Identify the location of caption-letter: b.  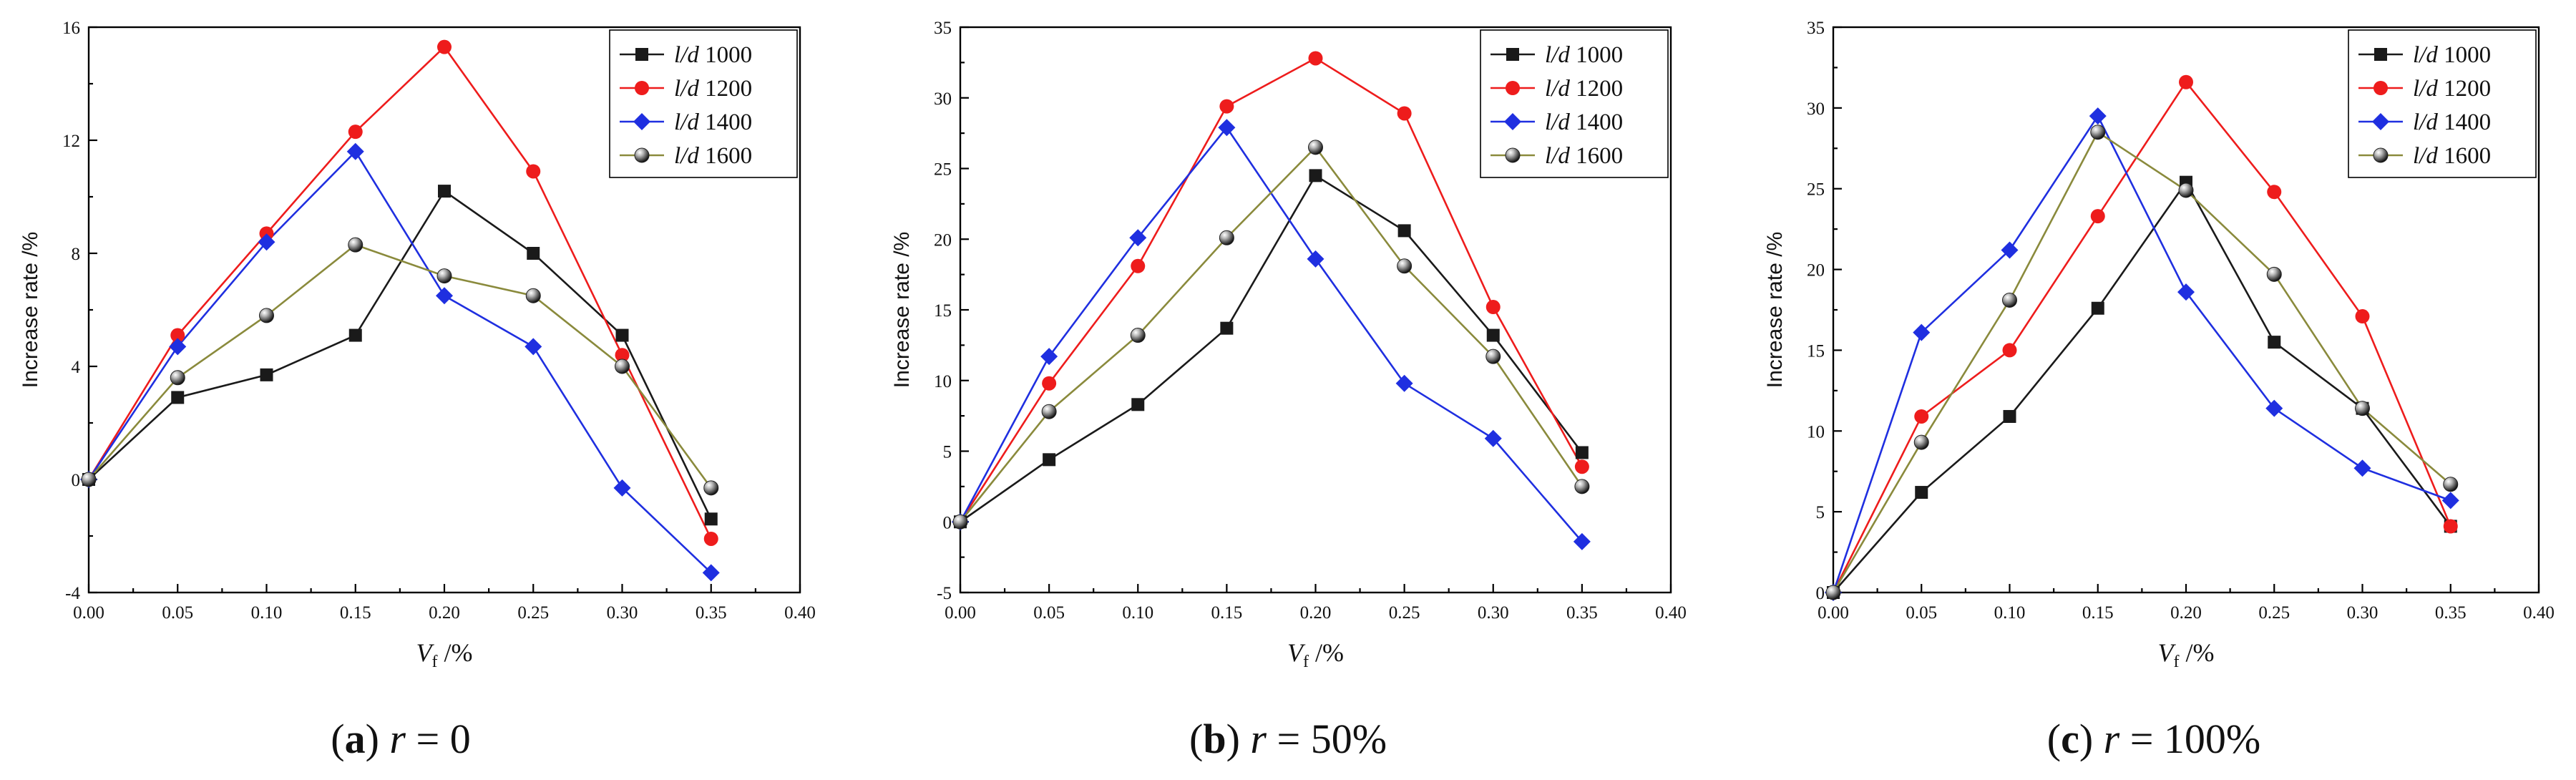
(1214, 739).